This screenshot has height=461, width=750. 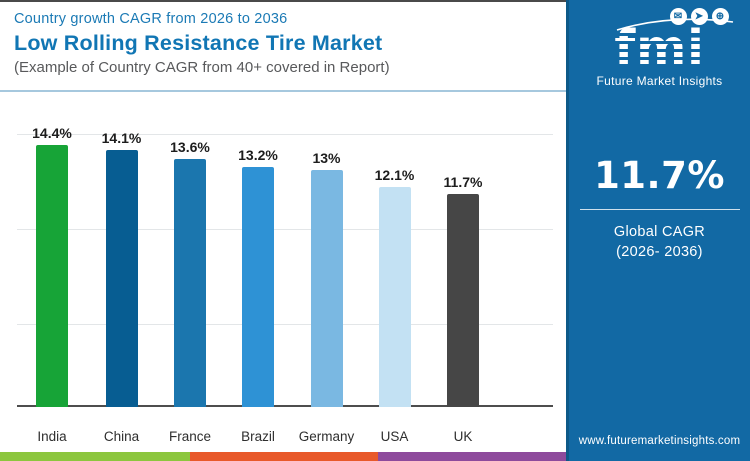 I want to click on strip-green, so click(x=95, y=456).